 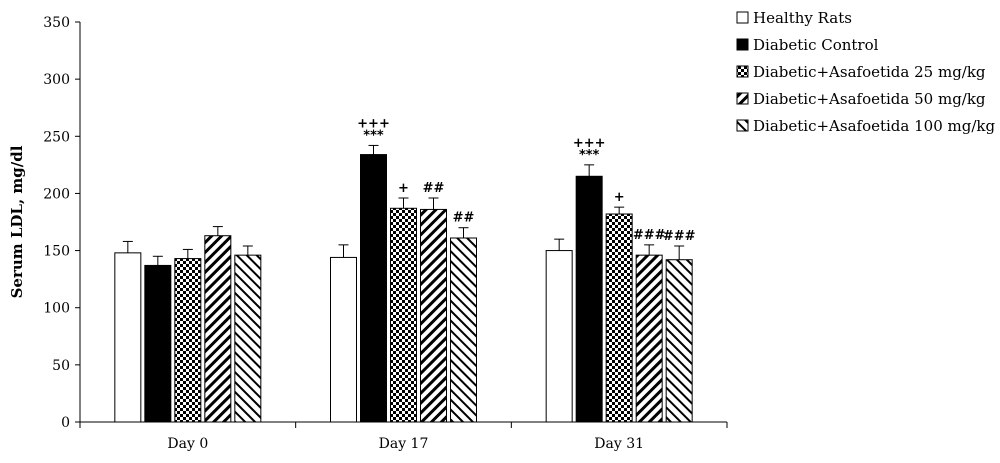 What do you see at coordinates (17, 221) in the screenshot?
I see `y-axis-title: Serum LDL, mg/dl` at bounding box center [17, 221].